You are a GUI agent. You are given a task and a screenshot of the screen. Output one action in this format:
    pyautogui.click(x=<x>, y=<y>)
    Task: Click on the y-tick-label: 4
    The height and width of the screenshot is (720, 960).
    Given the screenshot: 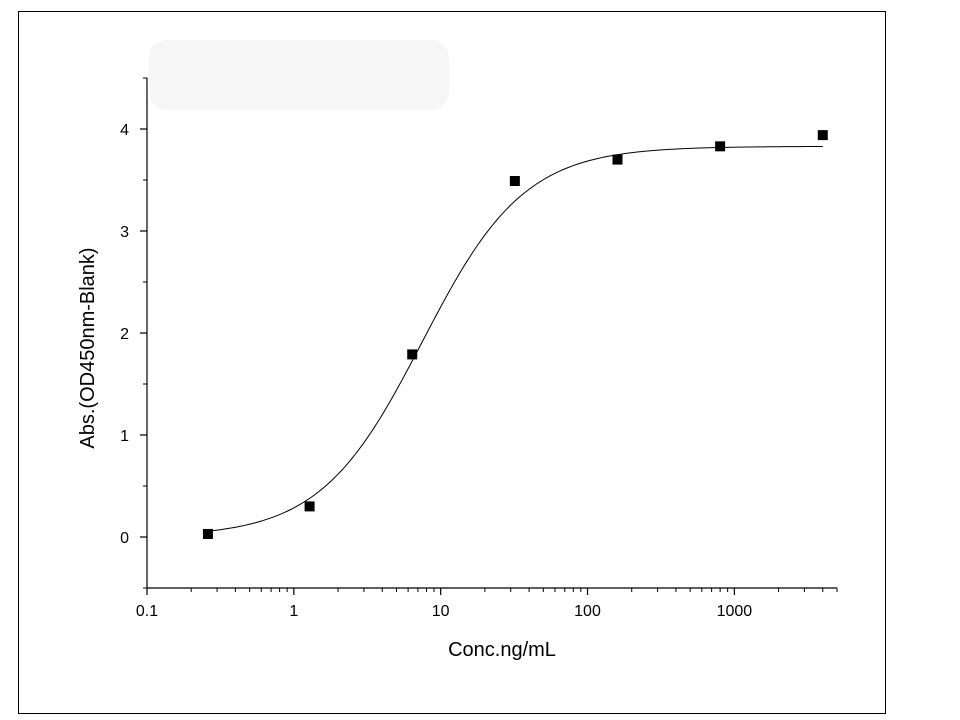 What is the action you would take?
    pyautogui.click(x=124, y=130)
    